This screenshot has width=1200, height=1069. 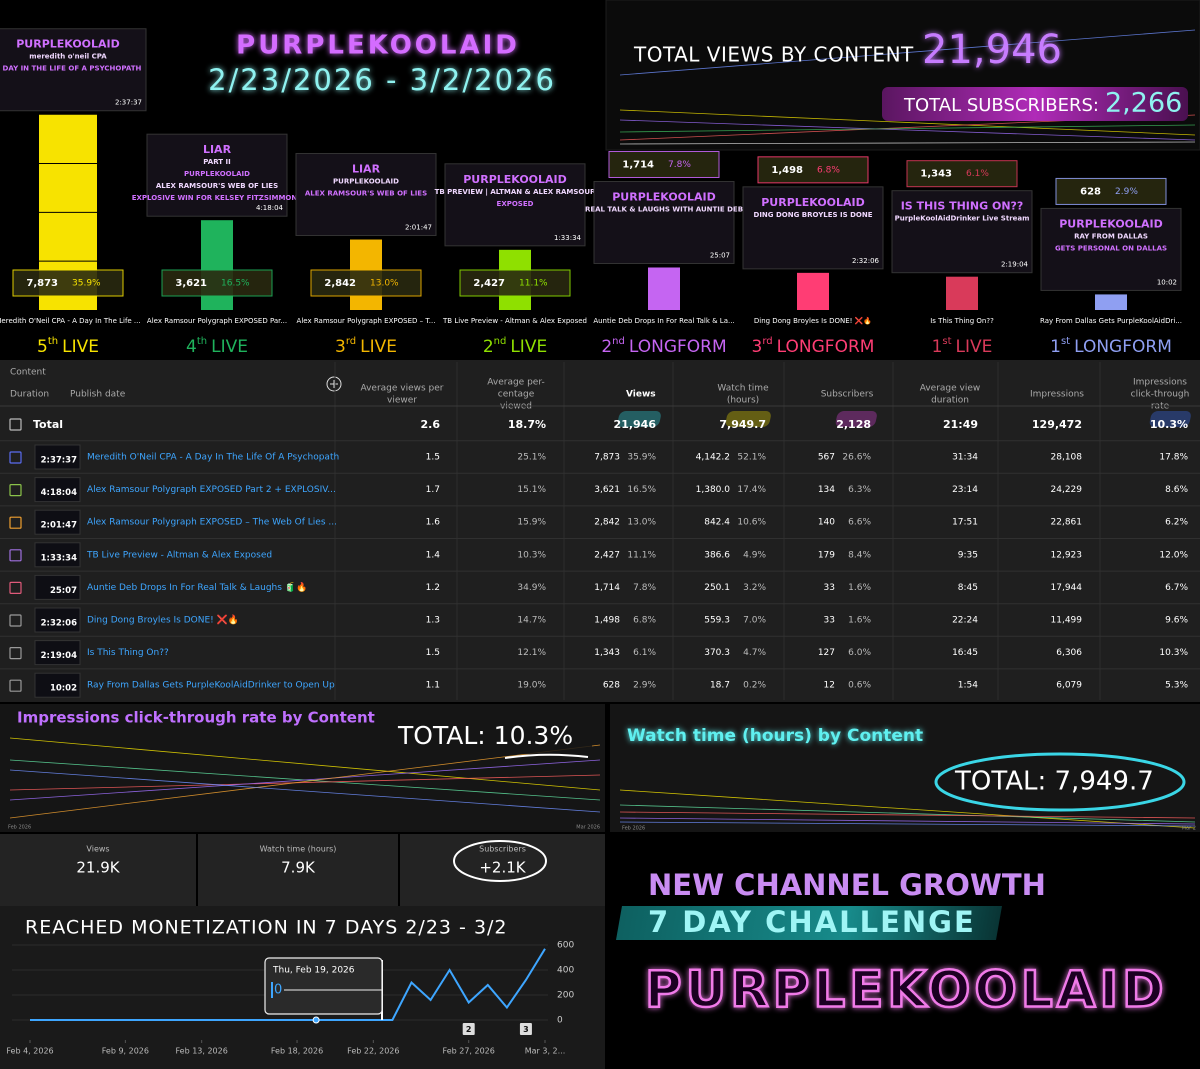 I want to click on x-tick-label: Feb 9, 2026, so click(x=125, y=1051).